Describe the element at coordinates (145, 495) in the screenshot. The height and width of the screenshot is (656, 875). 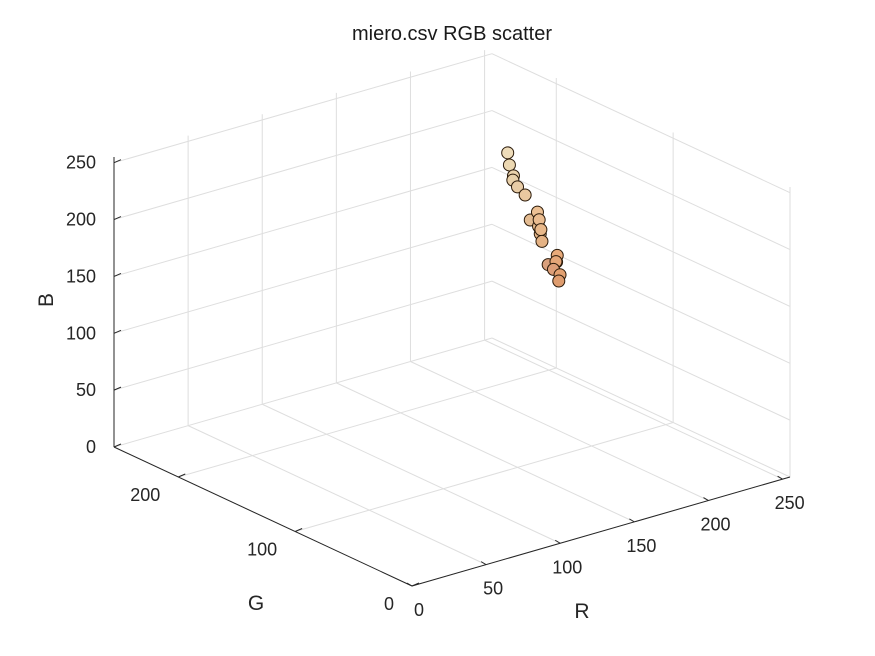
I see `y-tick-label: 200` at that location.